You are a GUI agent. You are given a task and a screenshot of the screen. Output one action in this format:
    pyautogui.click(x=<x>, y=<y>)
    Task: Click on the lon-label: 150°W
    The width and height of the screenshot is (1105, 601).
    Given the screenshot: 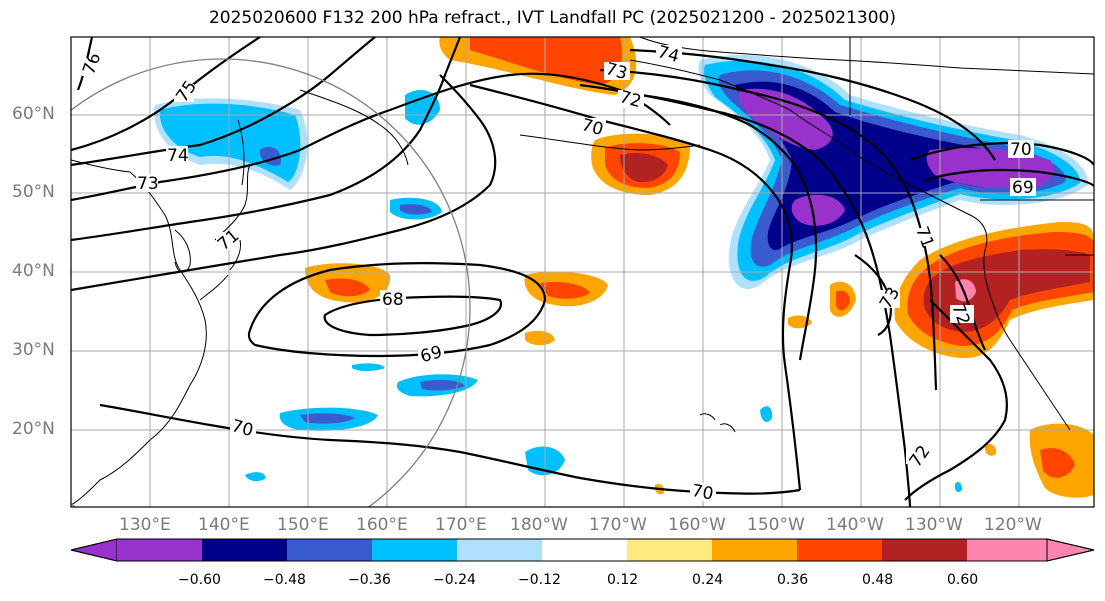 What is the action you would take?
    pyautogui.click(x=776, y=525)
    